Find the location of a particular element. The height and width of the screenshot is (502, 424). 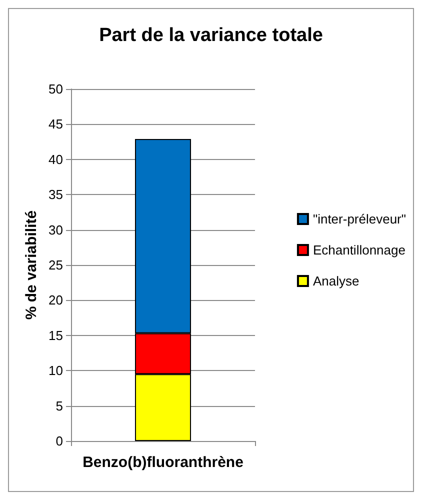

y-tick-label: 0 is located at coordinates (59, 441).